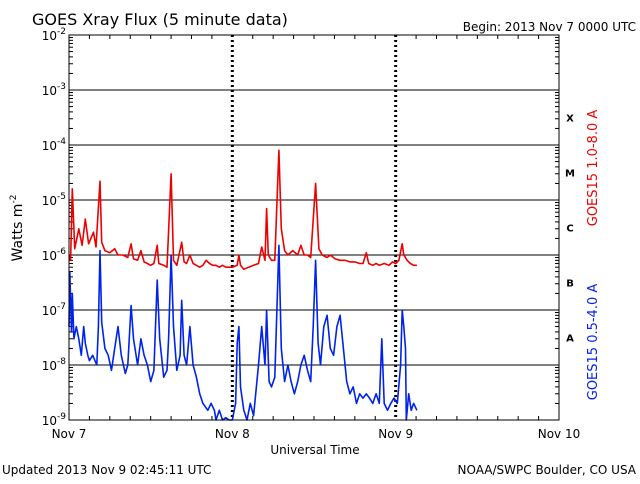  What do you see at coordinates (54, 145) in the screenshot?
I see `y-tick-label: 10⁻⁴` at bounding box center [54, 145].